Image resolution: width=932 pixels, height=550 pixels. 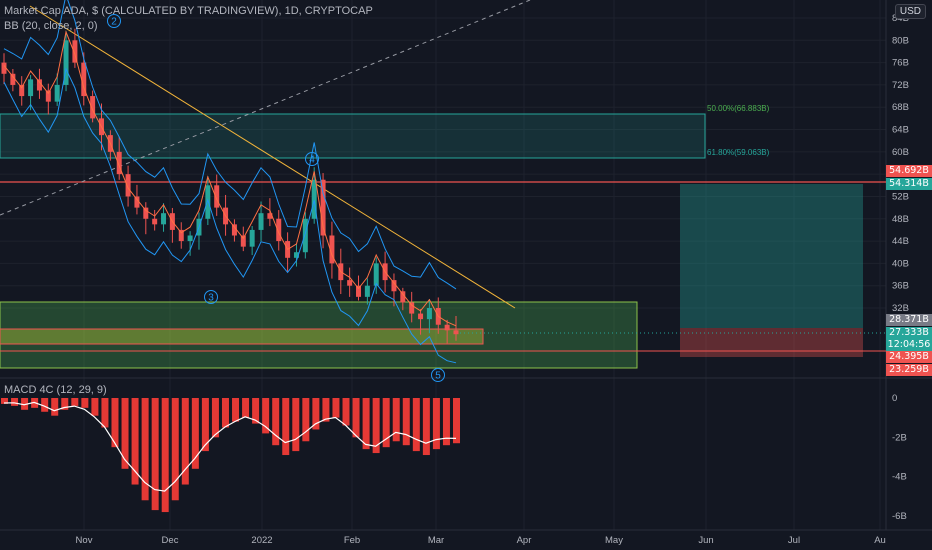 I want to click on time-axis-label: Jul, so click(x=794, y=540).